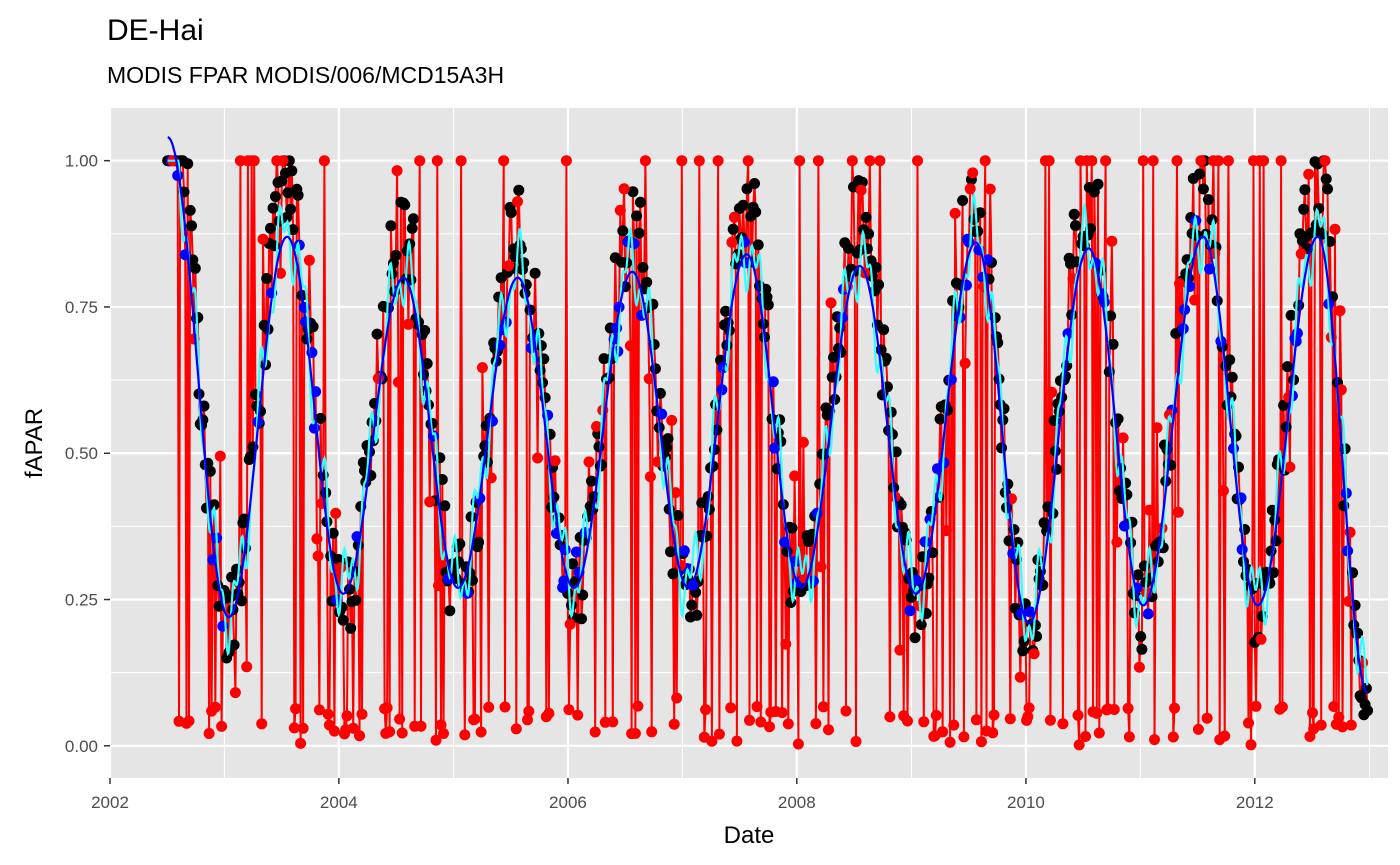 This screenshot has width=1400, height=865. Describe the element at coordinates (749, 835) in the screenshot. I see `x-axis-title: Date` at that location.